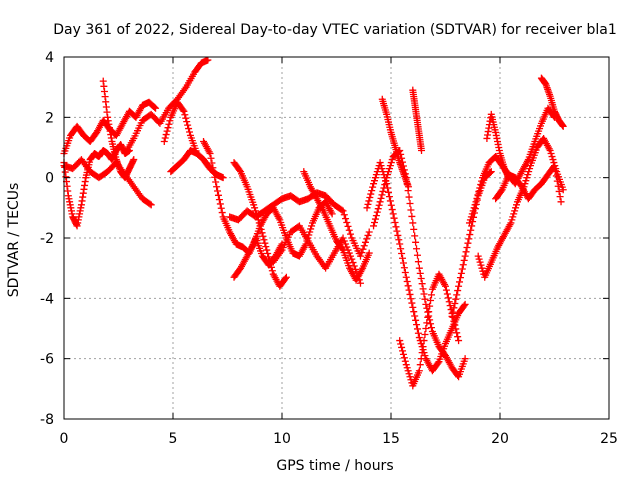 The height and width of the screenshot is (480, 640). Describe the element at coordinates (339, 439) in the screenshot. I see `x-tick-labels: 0 5 10 15 20 25` at that location.